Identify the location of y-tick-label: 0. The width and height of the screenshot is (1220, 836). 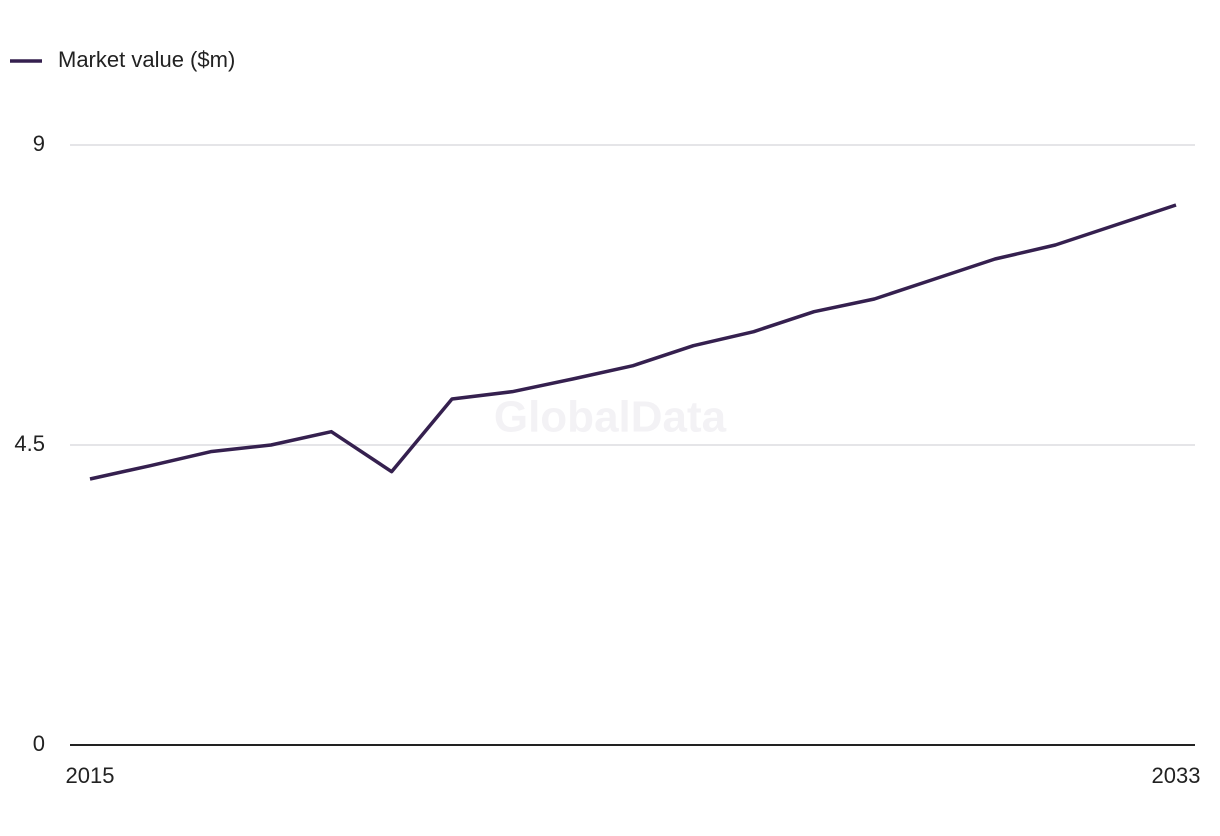
(39, 743).